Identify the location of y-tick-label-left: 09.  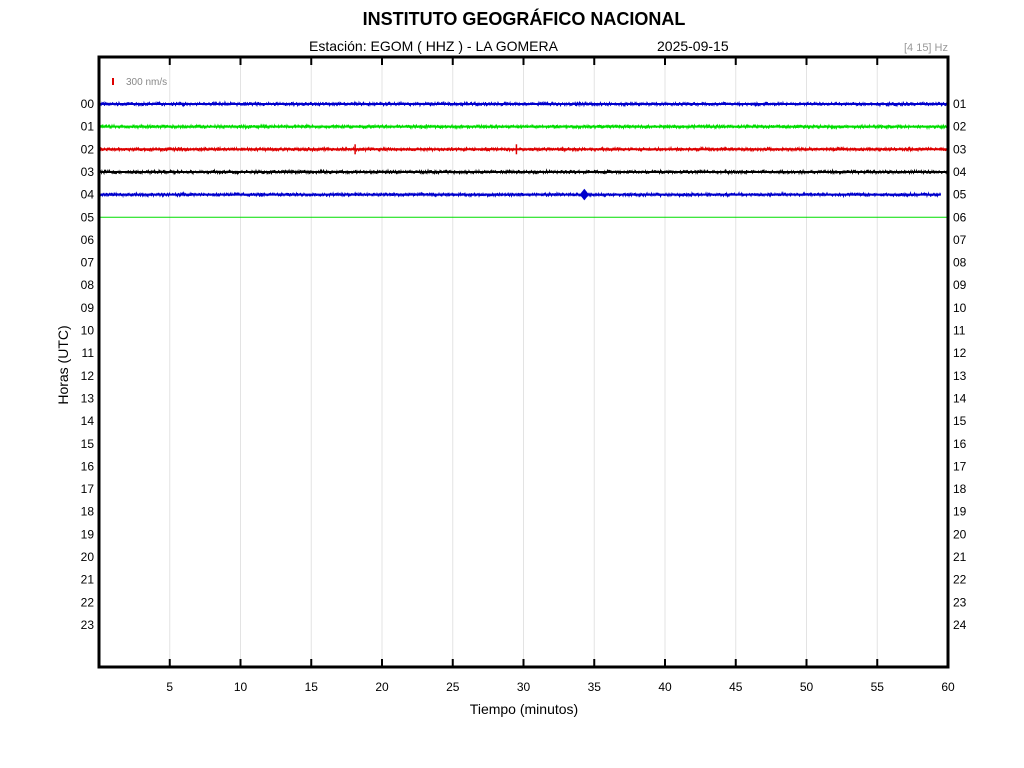
(88, 308).